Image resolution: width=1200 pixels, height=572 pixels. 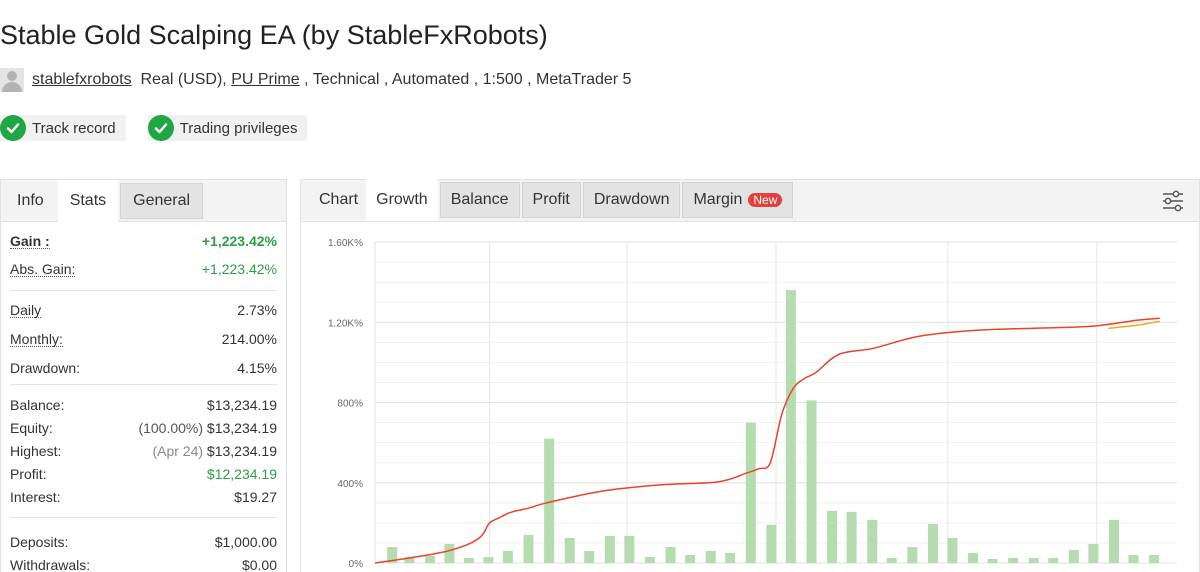 I want to click on gain-row: Gain : +1,223.42%, so click(x=143, y=241).